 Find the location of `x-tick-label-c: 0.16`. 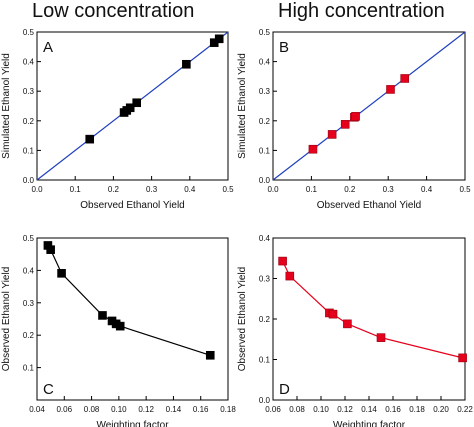

x-tick-label-c: 0.16 is located at coordinates (201, 409).